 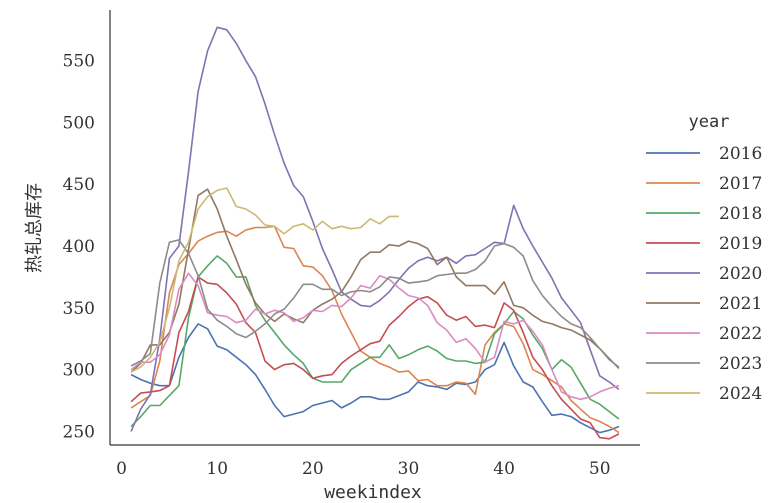 What do you see at coordinates (740, 394) in the screenshot?
I see `legend-label: 2024` at bounding box center [740, 394].